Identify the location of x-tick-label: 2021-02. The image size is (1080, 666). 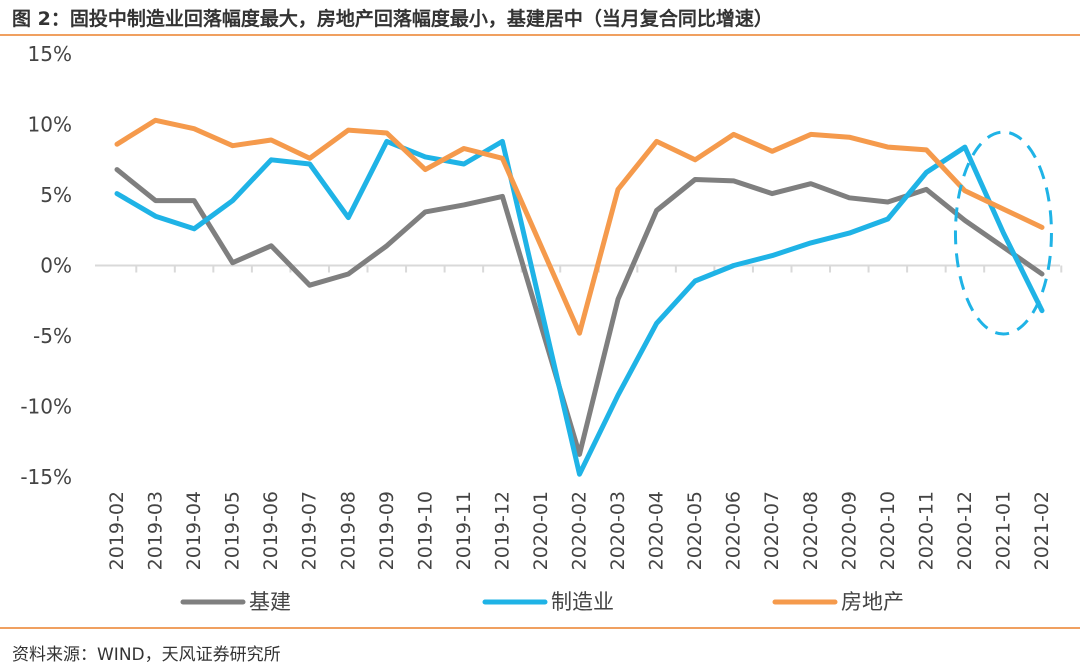
(1042, 530).